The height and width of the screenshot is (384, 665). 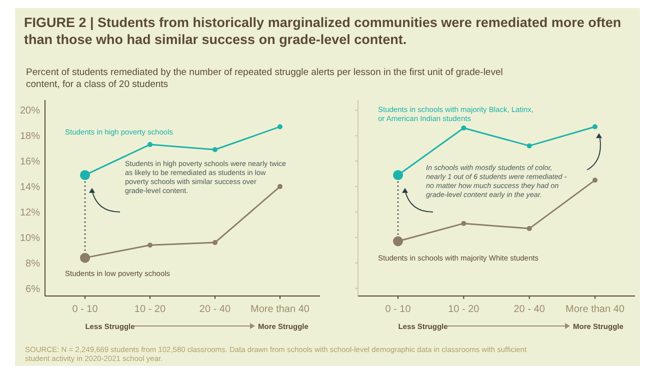 What do you see at coordinates (30, 136) in the screenshot?
I see `y-tick-label: 18%` at bounding box center [30, 136].